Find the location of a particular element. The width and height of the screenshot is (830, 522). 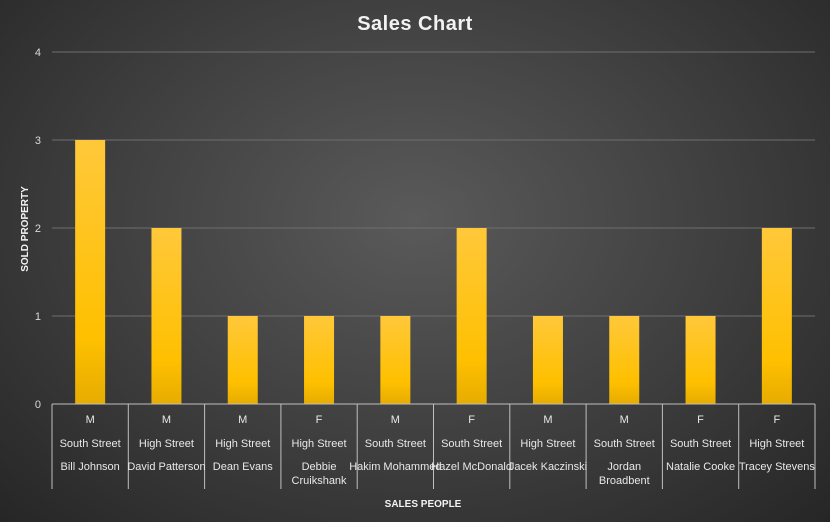

salesperson-label: Debbie Cruikshank is located at coordinates (320, 474).